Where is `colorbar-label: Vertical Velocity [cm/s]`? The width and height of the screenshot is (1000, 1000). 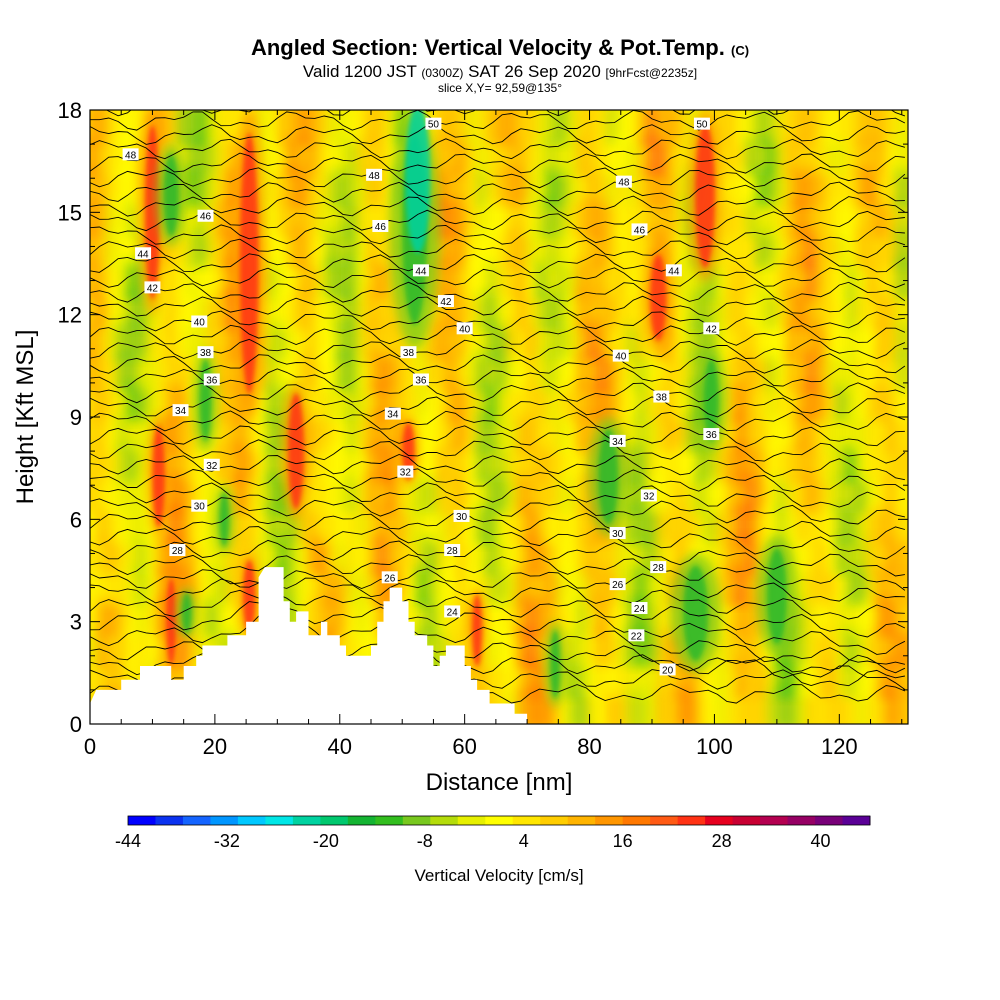
colorbar-label: Vertical Velocity [cm/s] is located at coordinates (498, 875).